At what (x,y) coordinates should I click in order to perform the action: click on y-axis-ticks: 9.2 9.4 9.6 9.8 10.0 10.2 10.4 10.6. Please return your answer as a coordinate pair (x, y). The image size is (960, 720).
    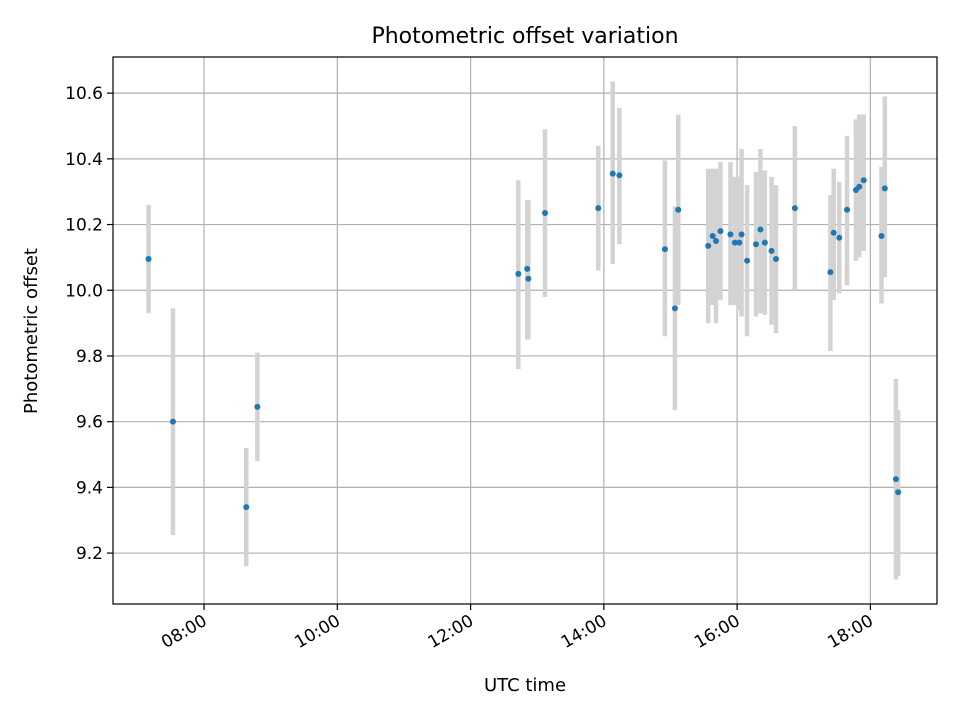
    Looking at the image, I should click on (89, 324).